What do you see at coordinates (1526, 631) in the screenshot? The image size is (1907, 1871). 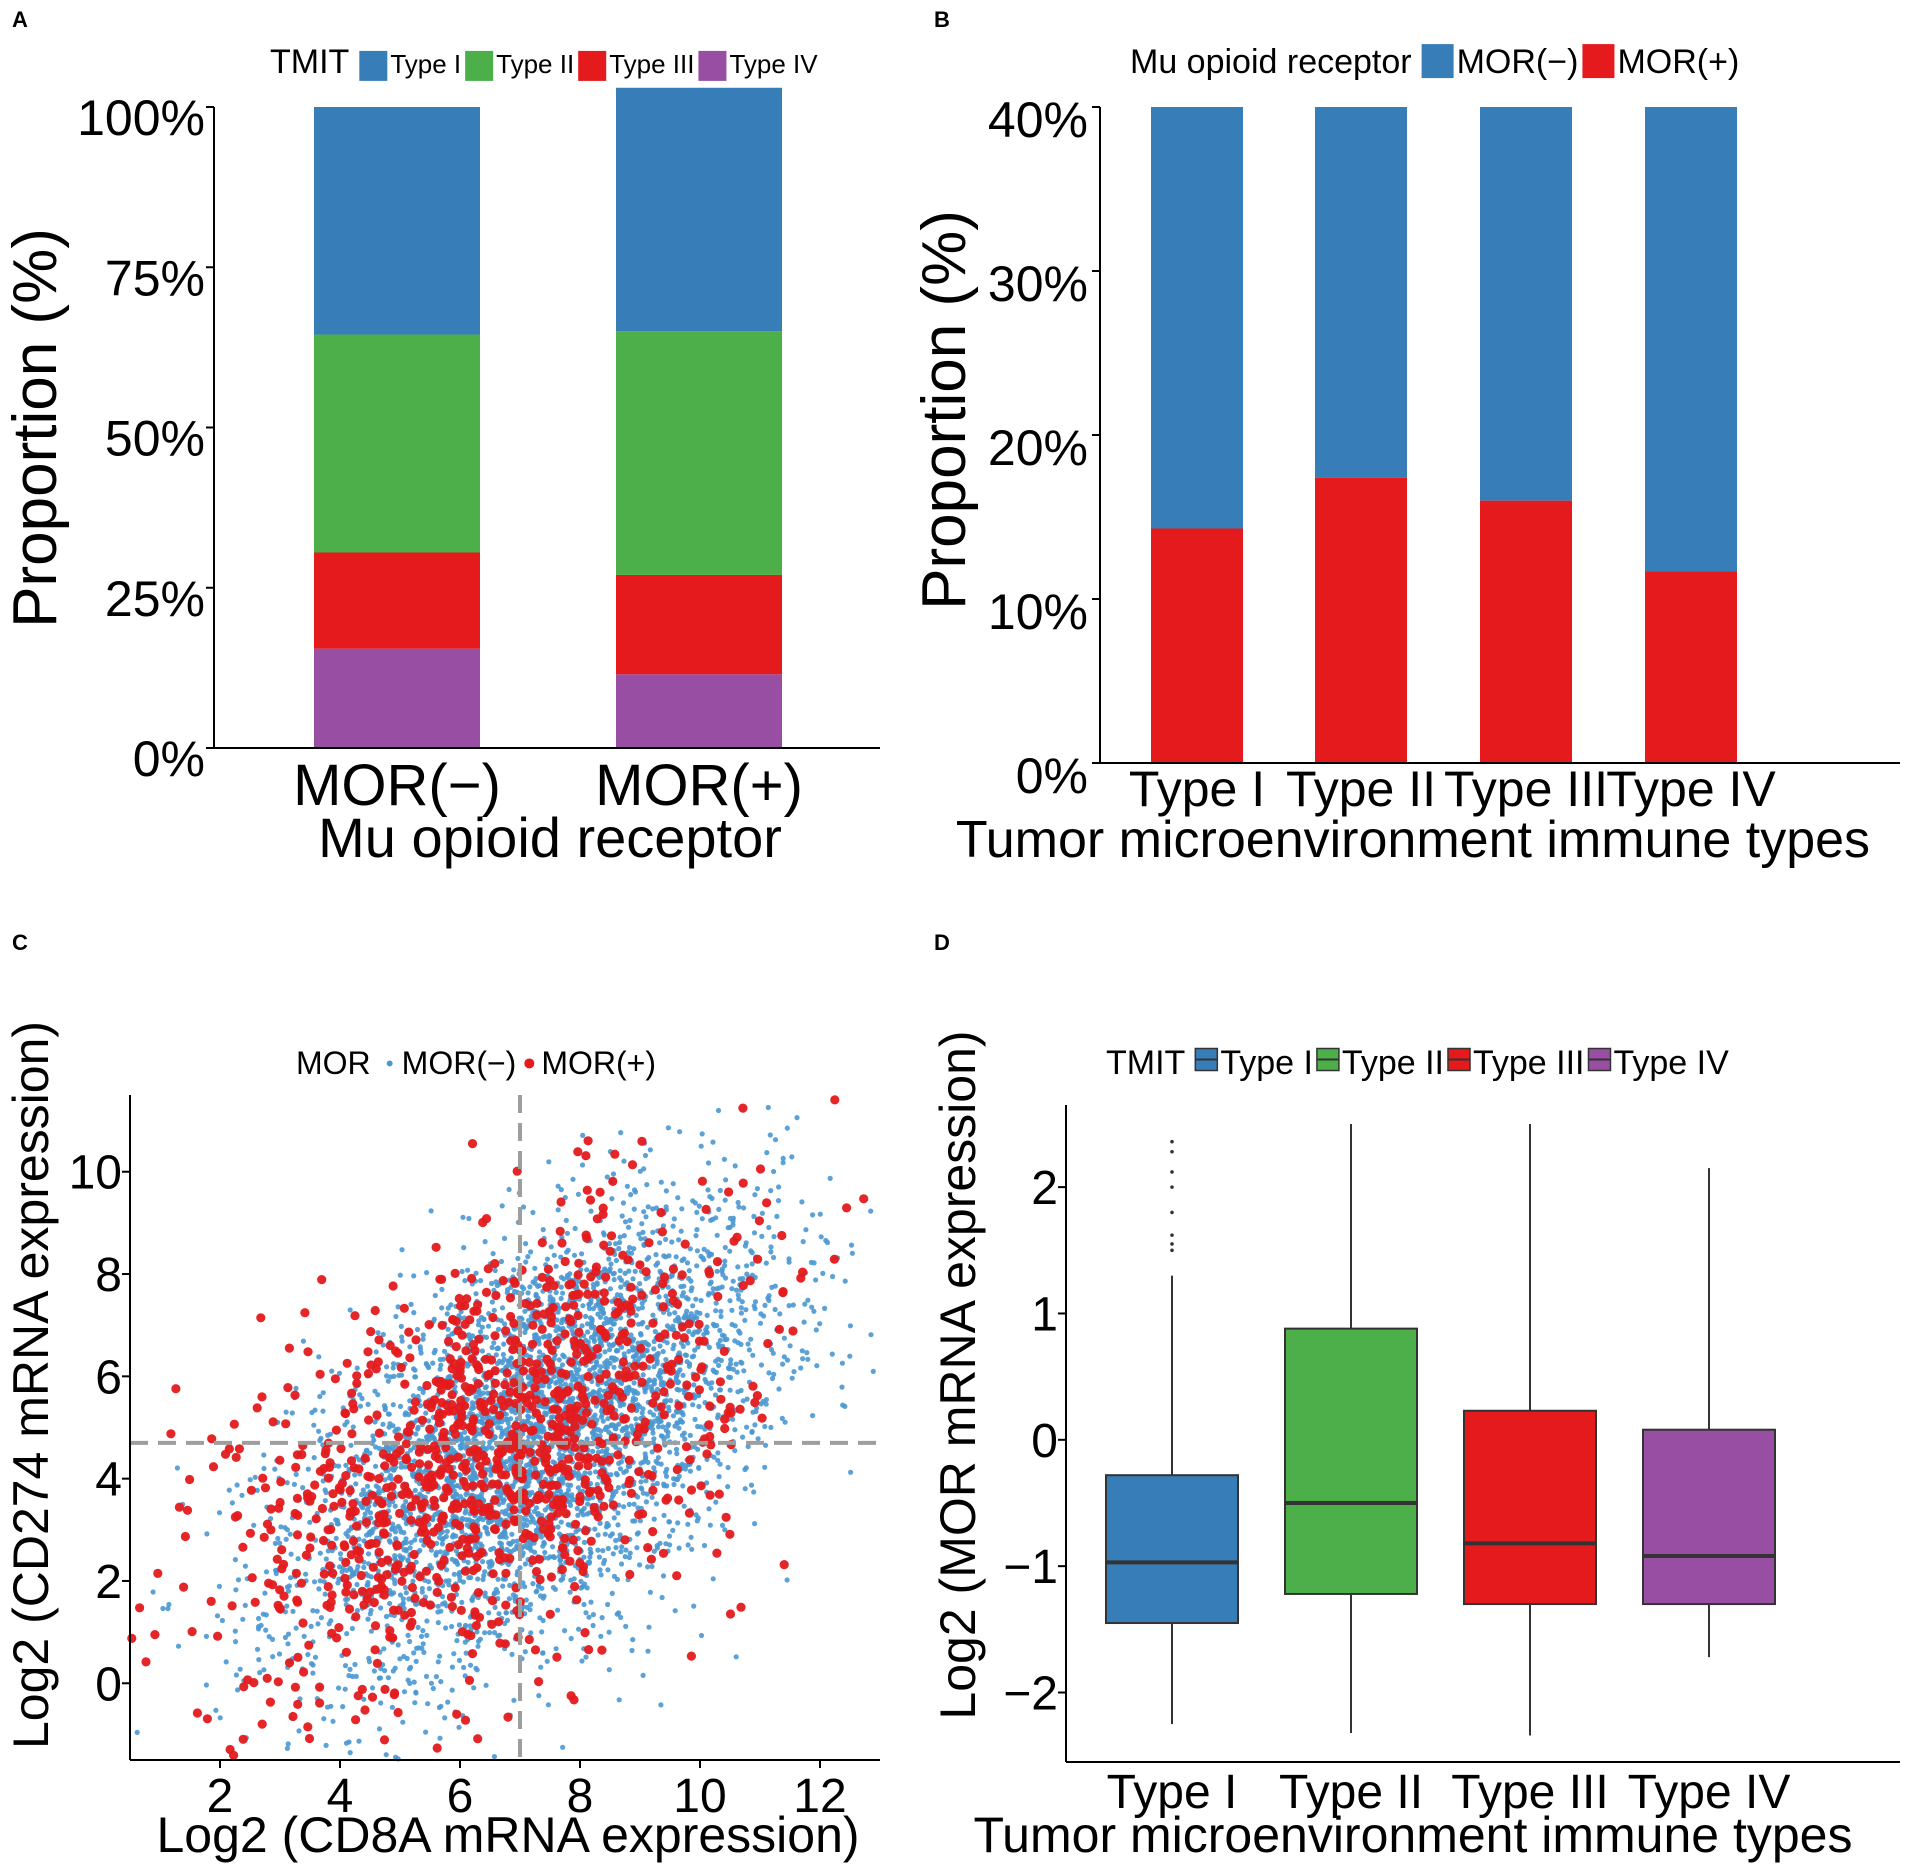 I see `bar-segment` at bounding box center [1526, 631].